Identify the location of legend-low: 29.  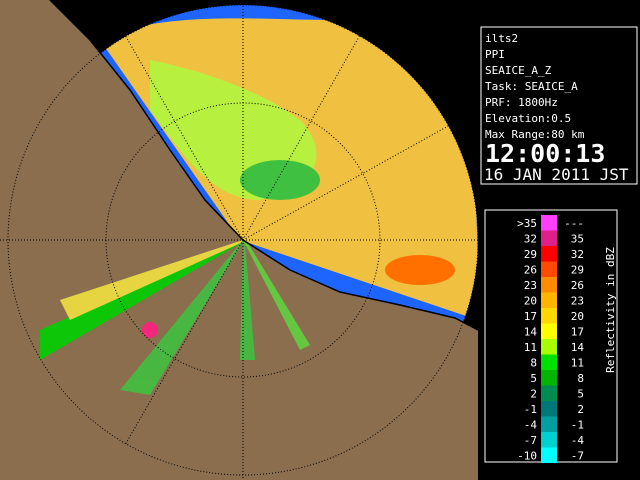
(530, 254).